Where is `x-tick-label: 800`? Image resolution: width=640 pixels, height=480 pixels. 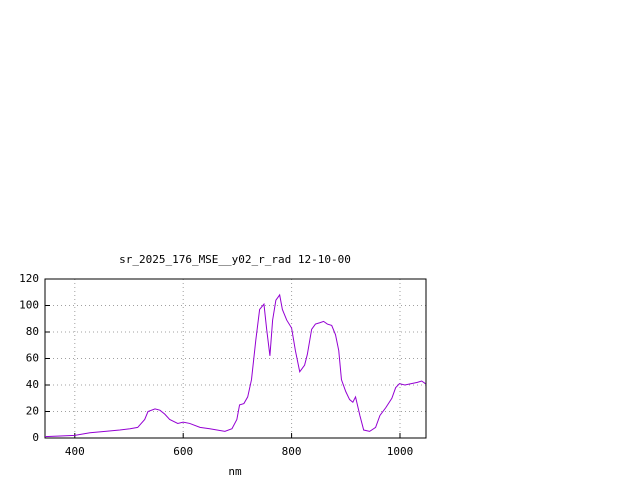 x-tick-label: 800 is located at coordinates (292, 451).